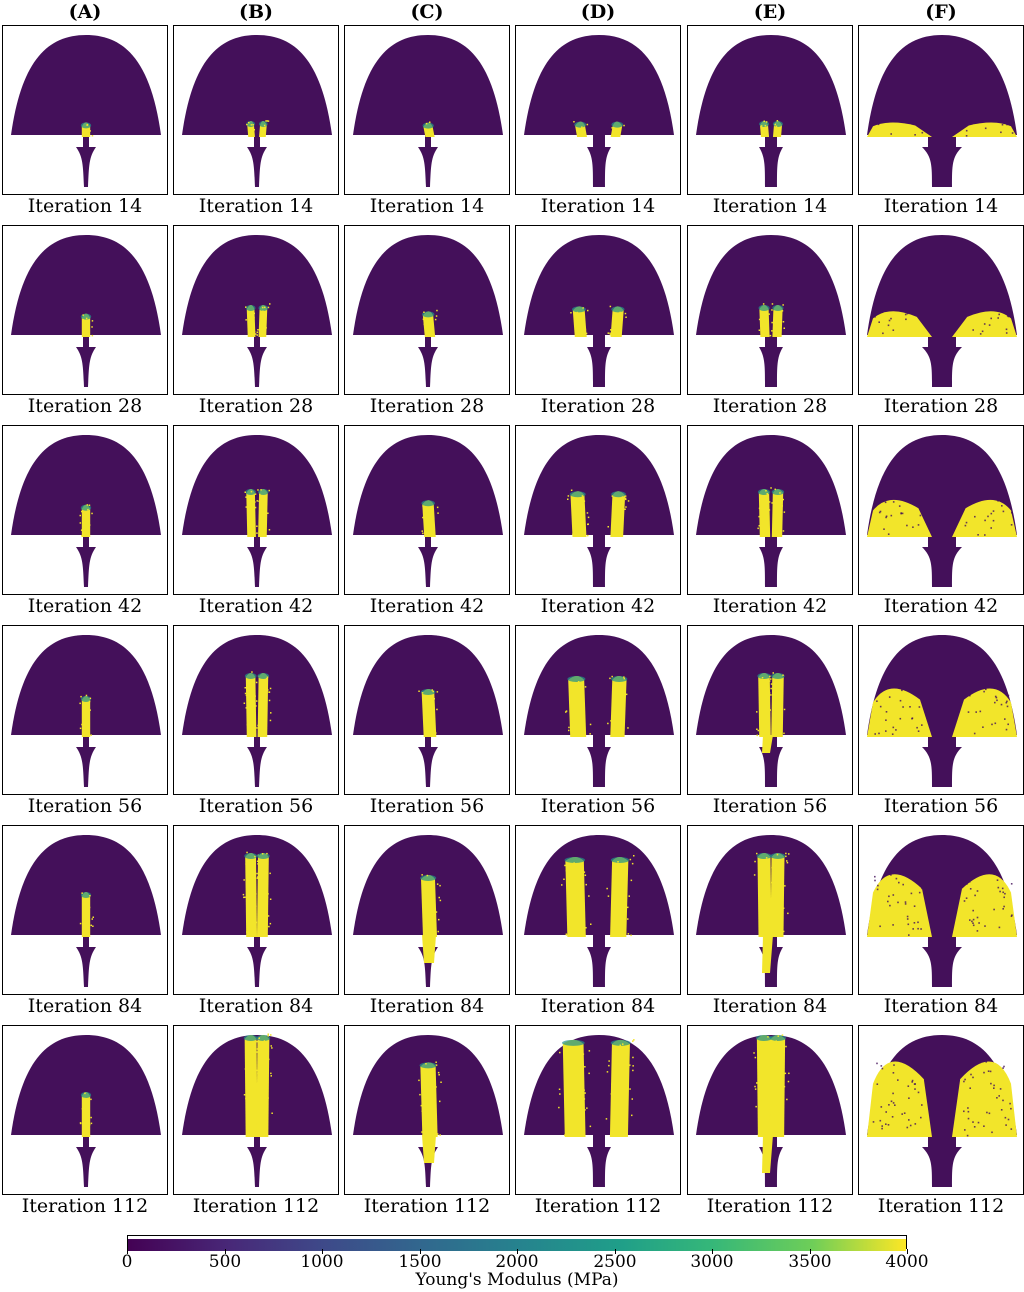 Image resolution: width=1024 pixels, height=1292 pixels. Describe the element at coordinates (86, 520) in the screenshot. I see `yellow-region` at that location.